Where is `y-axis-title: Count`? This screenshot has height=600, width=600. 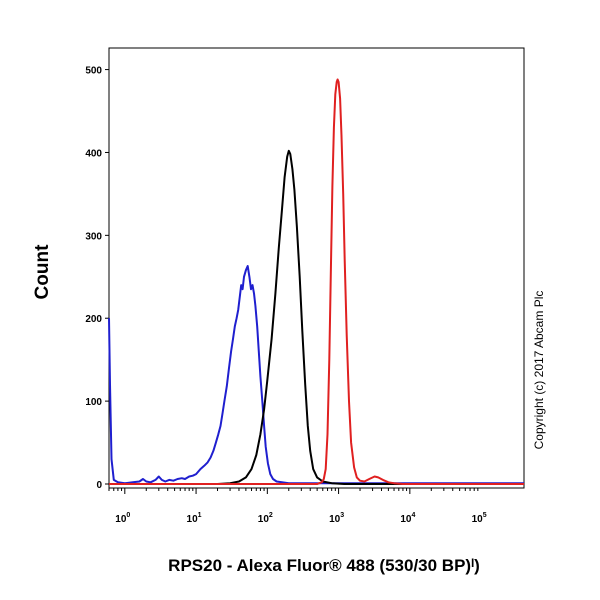 y-axis-title: Count is located at coordinates (42, 272).